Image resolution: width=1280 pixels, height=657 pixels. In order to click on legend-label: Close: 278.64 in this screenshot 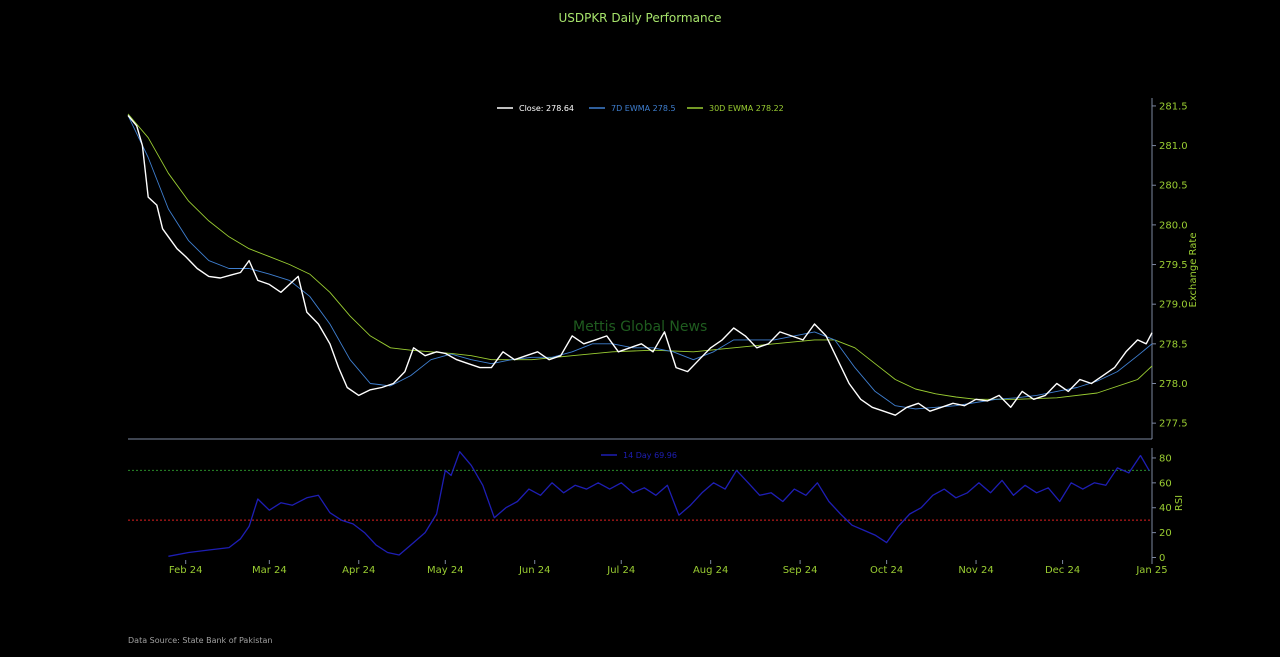, I will do `click(546, 108)`.